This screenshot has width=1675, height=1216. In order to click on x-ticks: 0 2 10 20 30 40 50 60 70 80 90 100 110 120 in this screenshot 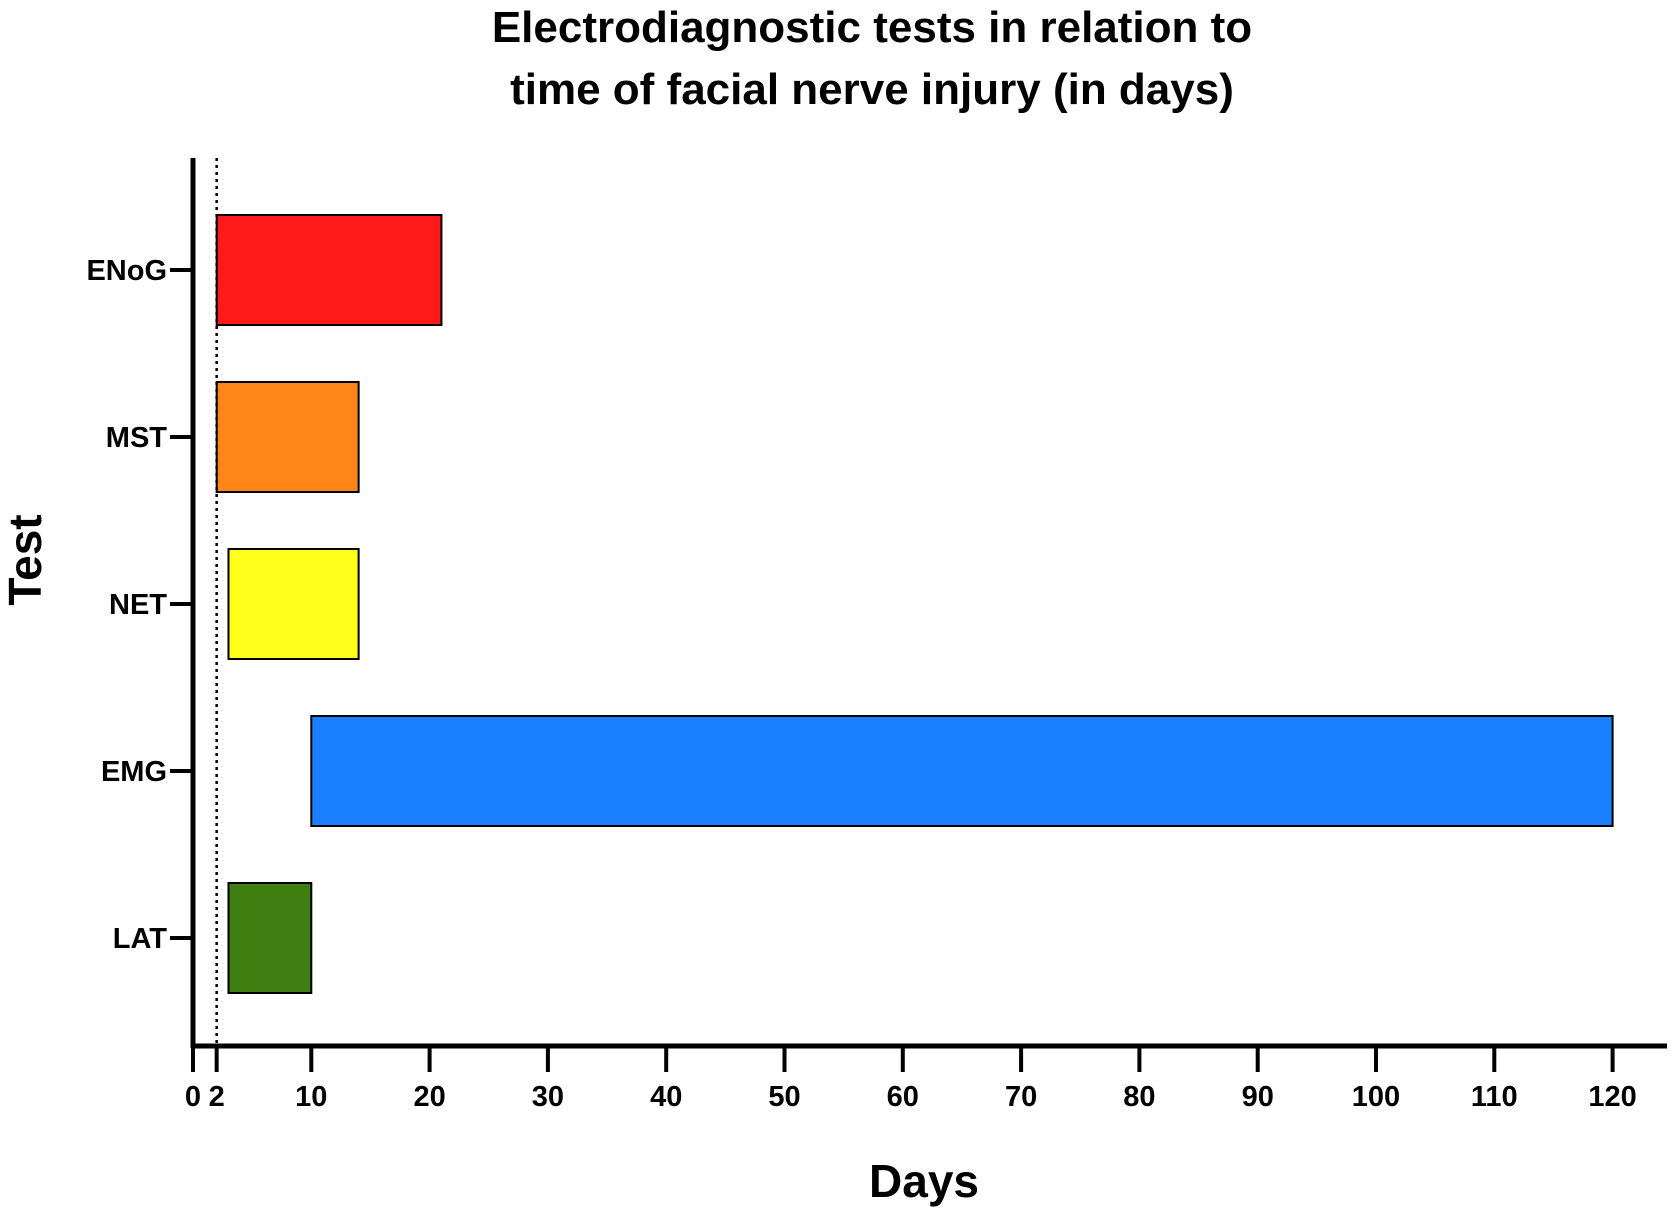, I will do `click(911, 1079)`.